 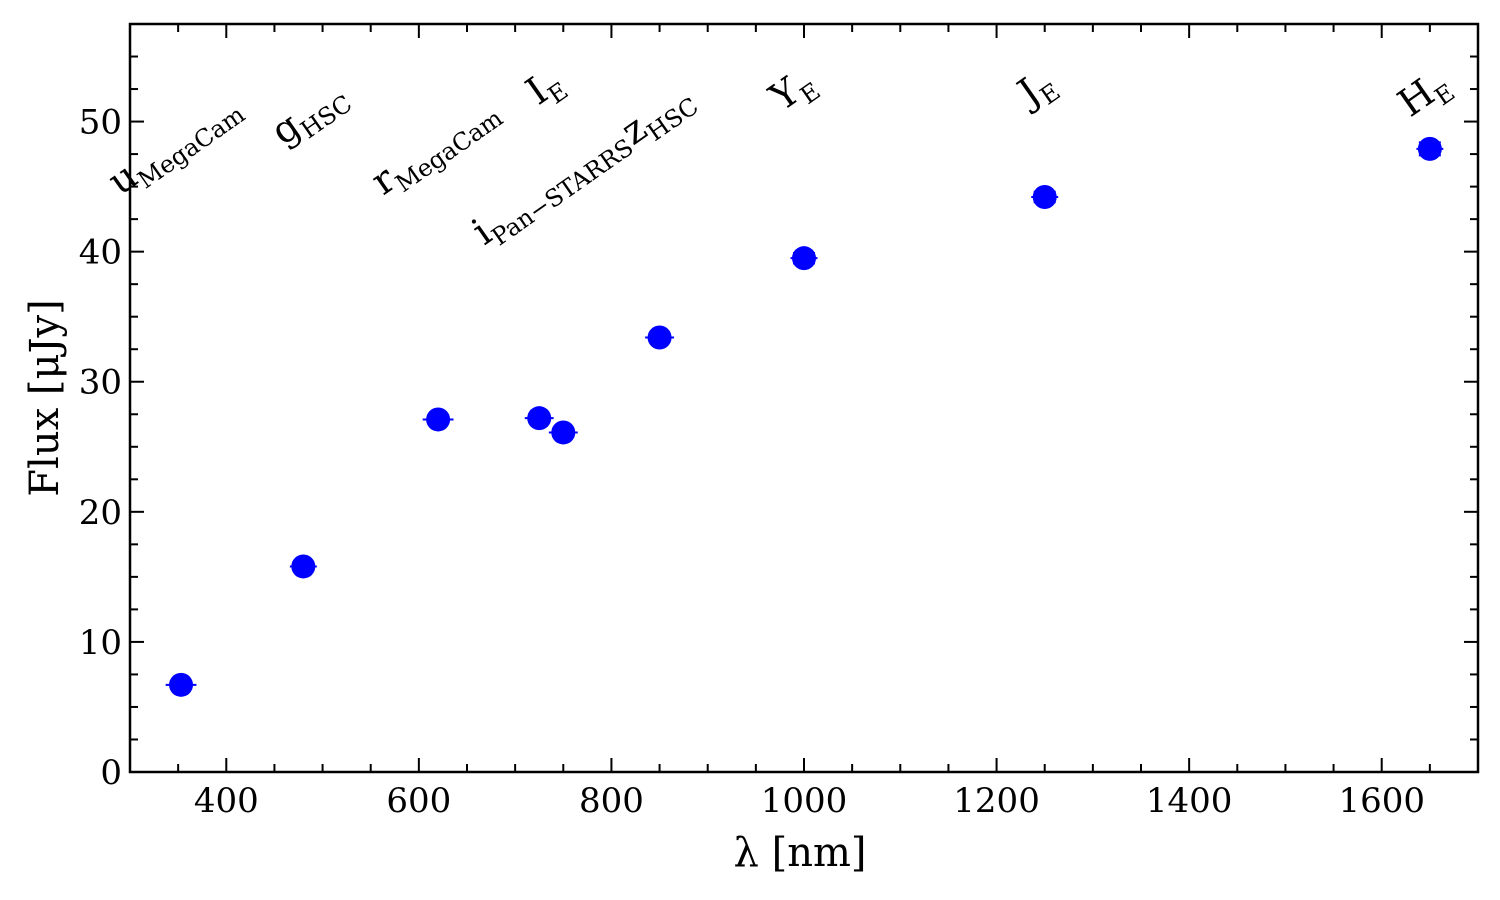 I want to click on y-axis-label: Flux [μJy], so click(x=45, y=397).